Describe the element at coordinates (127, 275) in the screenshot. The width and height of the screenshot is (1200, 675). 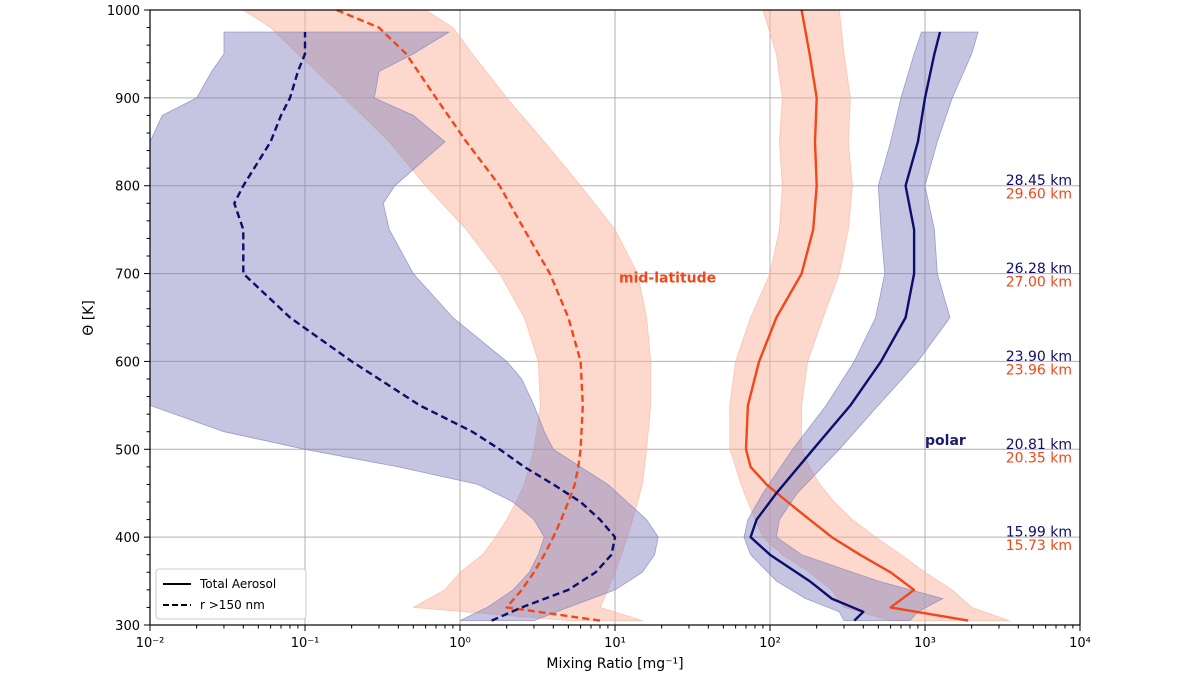
I see `y-tick-label: 700` at that location.